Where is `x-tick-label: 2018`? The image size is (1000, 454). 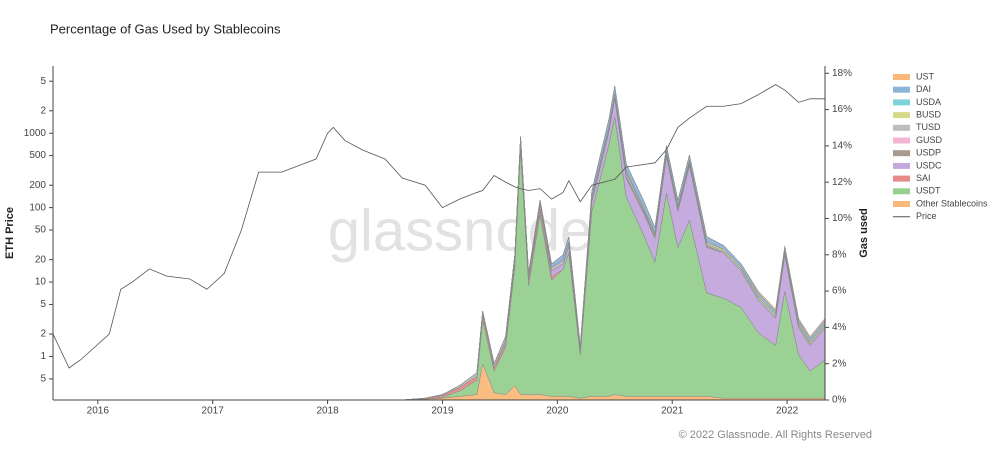 x-tick-label: 2018 is located at coordinates (327, 411).